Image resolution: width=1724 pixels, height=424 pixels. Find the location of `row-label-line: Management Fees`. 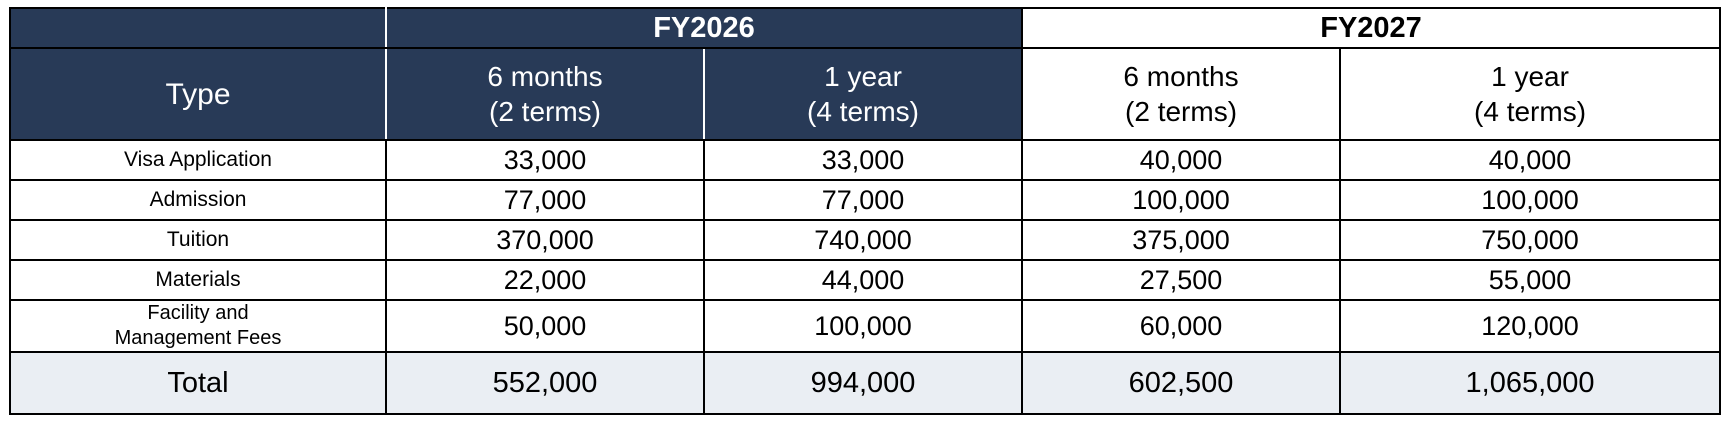

row-label-line: Management Fees is located at coordinates (198, 338).